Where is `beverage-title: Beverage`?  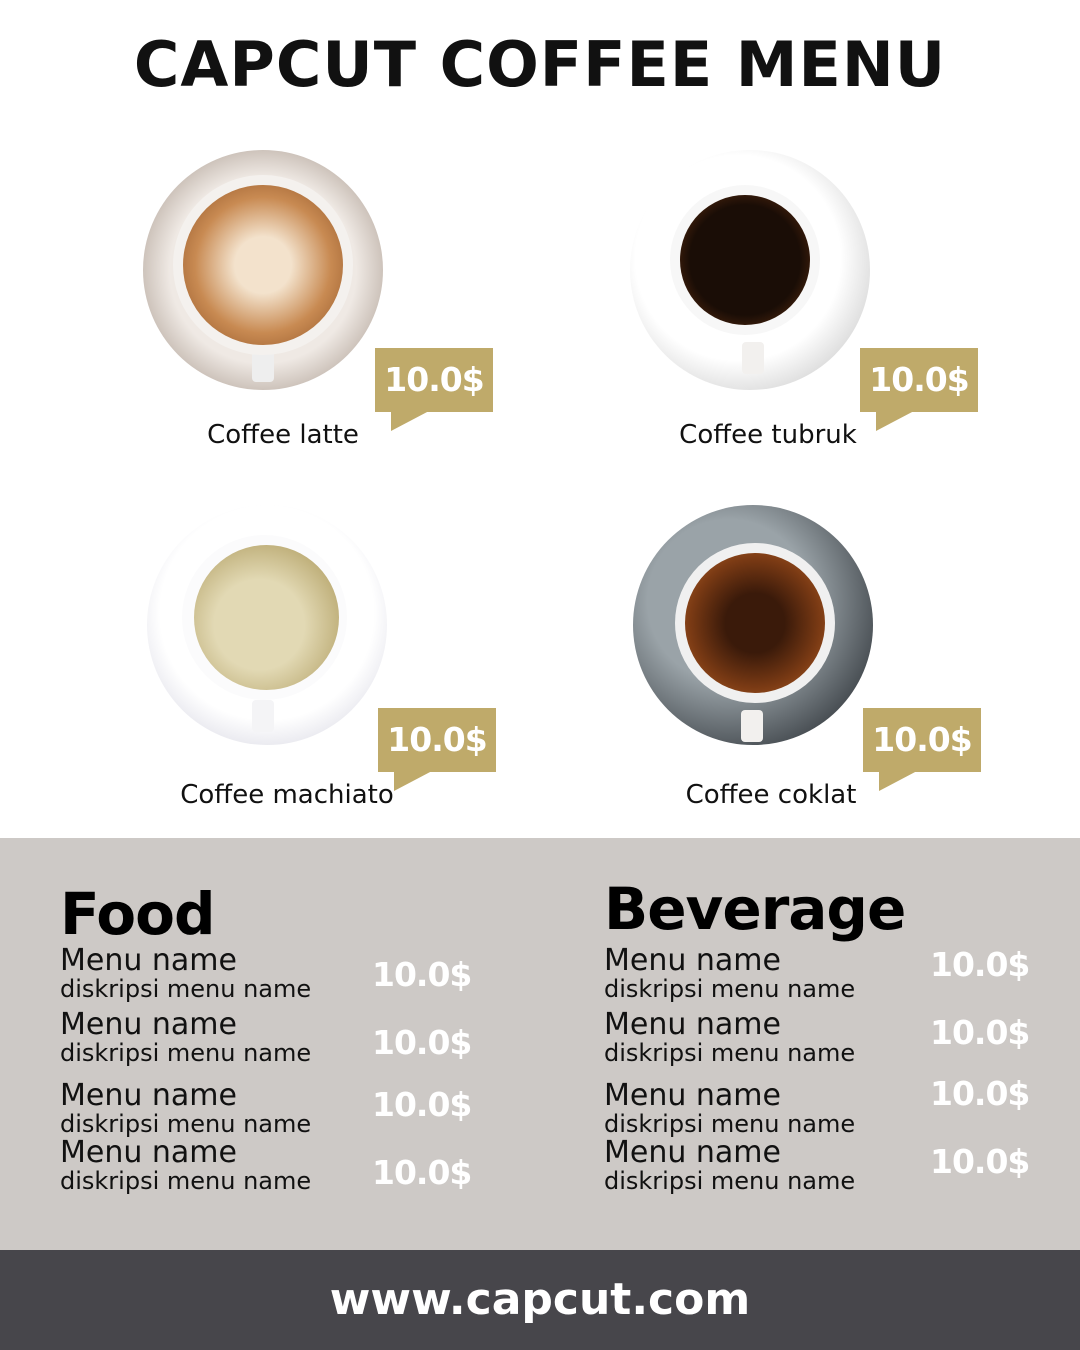
beverage-title: Beverage is located at coordinates (755, 909).